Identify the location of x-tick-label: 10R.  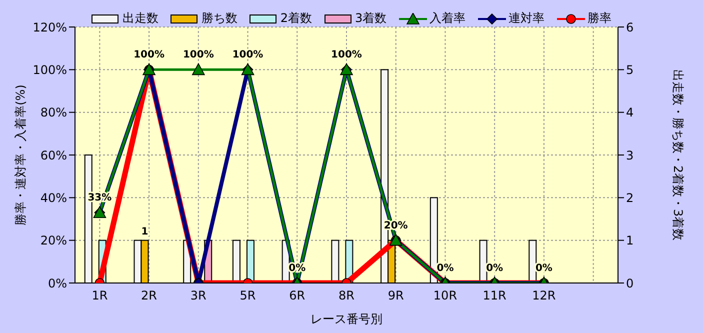
(445, 295).